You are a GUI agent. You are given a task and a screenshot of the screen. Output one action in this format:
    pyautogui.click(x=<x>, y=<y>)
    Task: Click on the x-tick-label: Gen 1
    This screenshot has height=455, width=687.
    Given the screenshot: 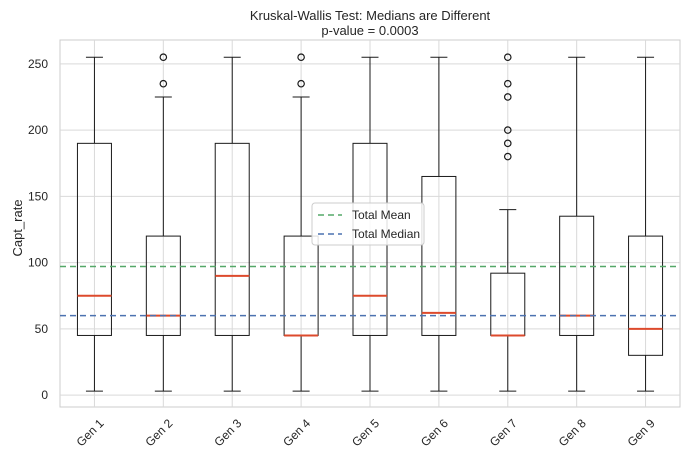 What is the action you would take?
    pyautogui.click(x=90, y=432)
    